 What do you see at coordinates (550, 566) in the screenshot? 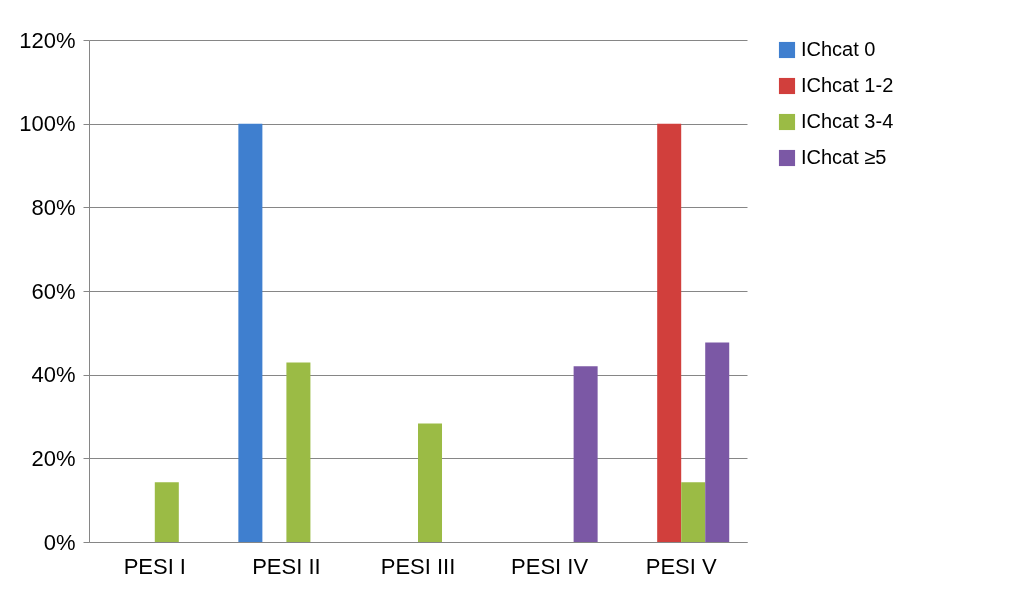
I see `x-tick-label: PESI IV` at bounding box center [550, 566].